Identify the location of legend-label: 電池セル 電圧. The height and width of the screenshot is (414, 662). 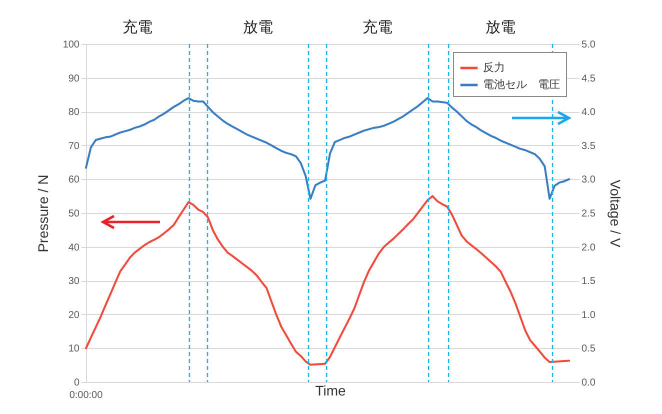
(521, 84).